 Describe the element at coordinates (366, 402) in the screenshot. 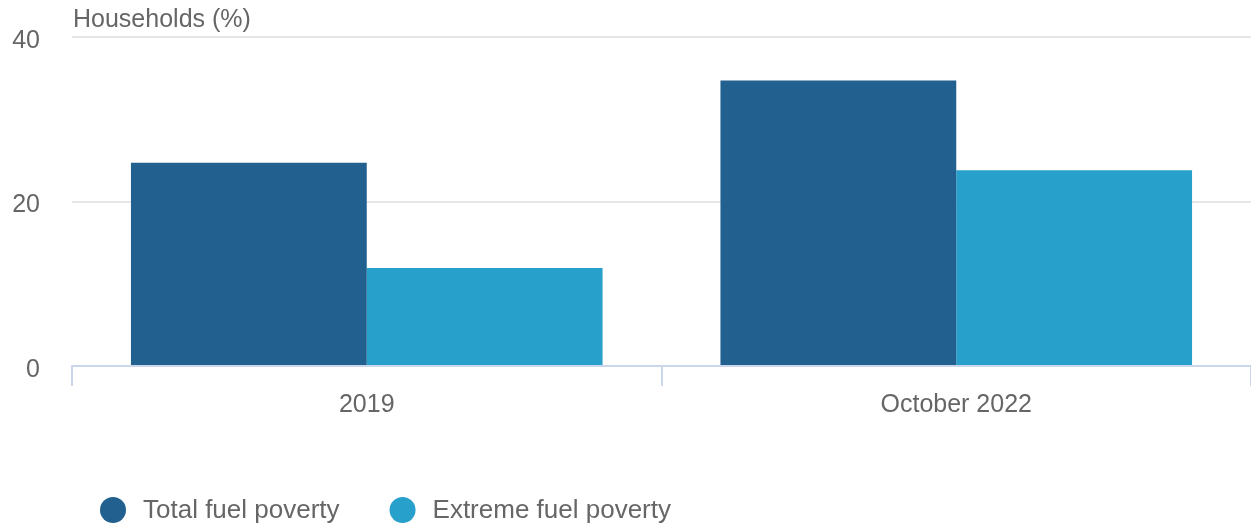

I see `x-tick-label: 2019` at that location.